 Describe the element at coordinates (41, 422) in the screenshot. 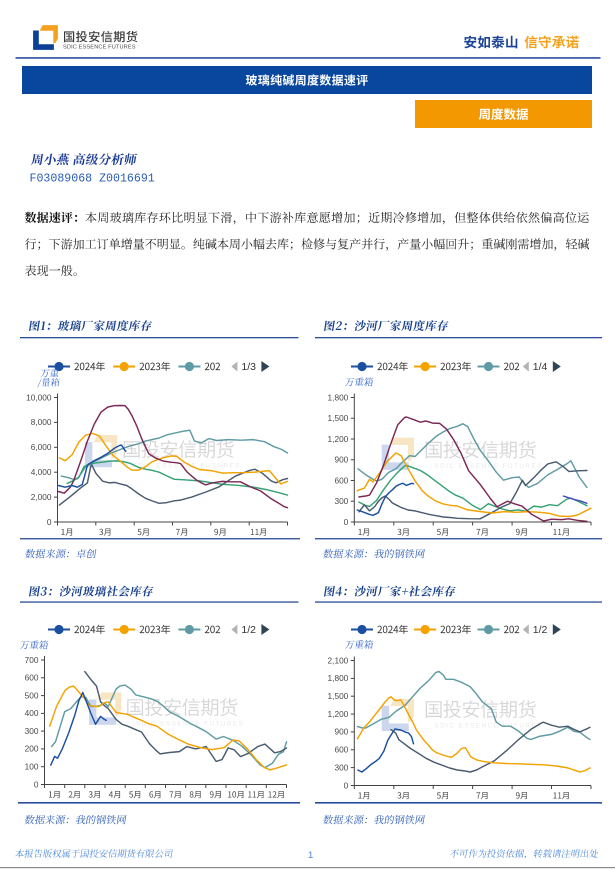

I see `svg-text: 8,000` at that location.